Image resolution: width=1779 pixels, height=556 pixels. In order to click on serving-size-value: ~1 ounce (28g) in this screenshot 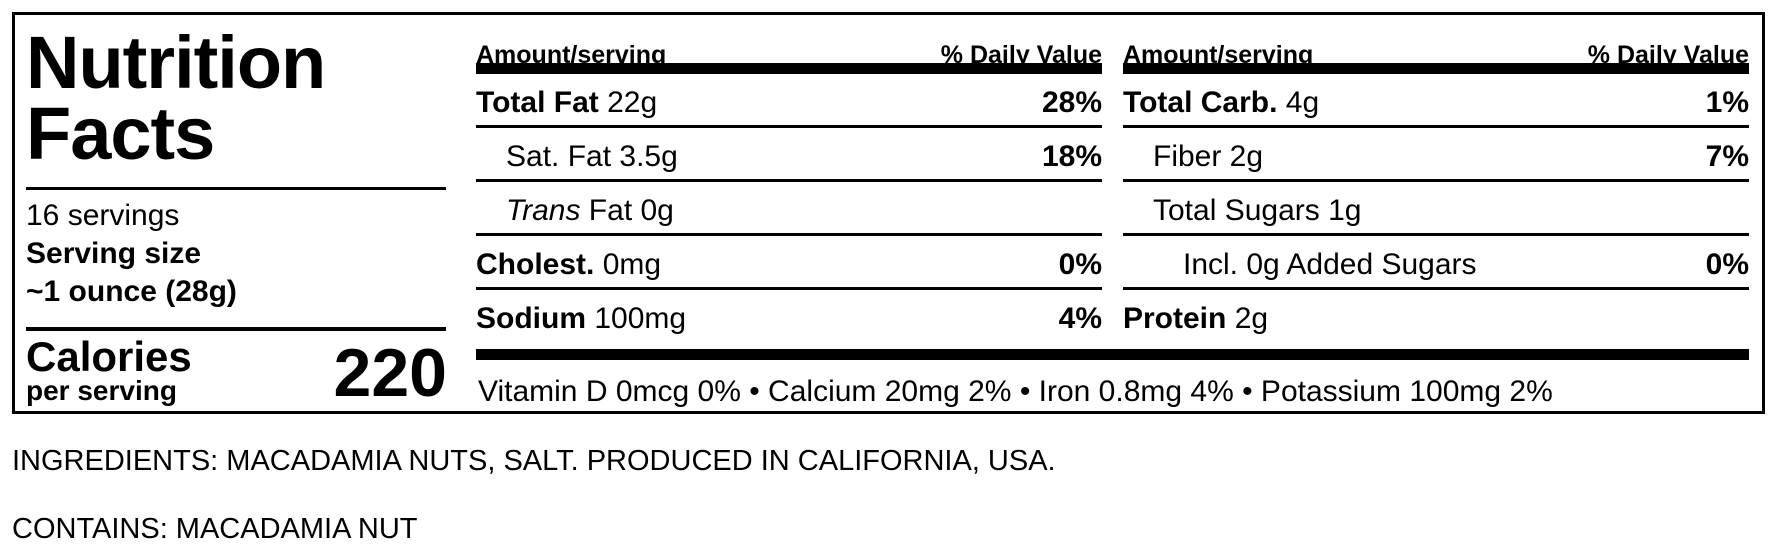, I will do `click(131, 291)`.